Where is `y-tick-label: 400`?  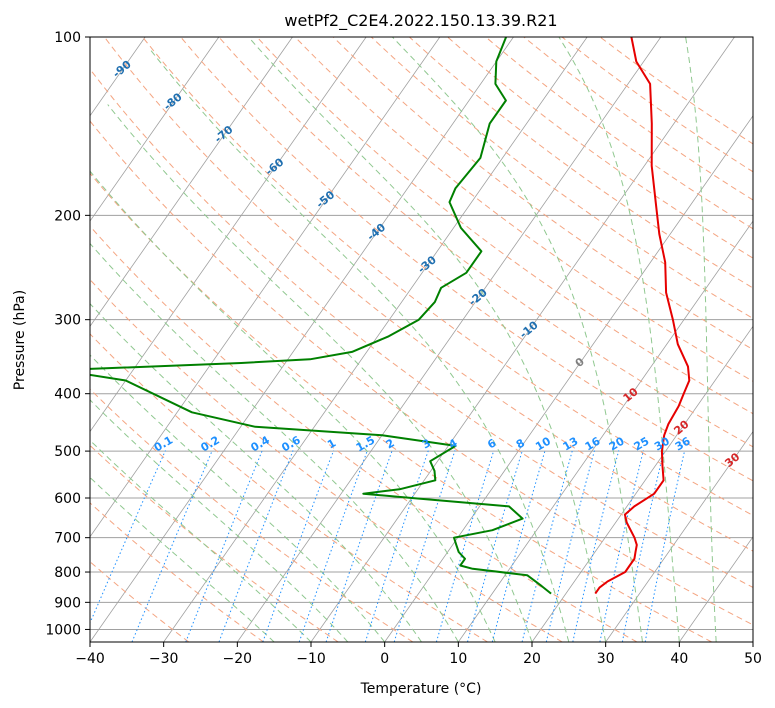 y-tick-label: 400 is located at coordinates (67, 395).